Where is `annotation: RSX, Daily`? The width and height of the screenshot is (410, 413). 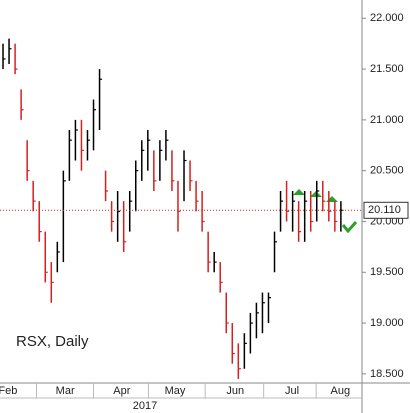
annotation: RSX, Daily is located at coordinates (52, 341).